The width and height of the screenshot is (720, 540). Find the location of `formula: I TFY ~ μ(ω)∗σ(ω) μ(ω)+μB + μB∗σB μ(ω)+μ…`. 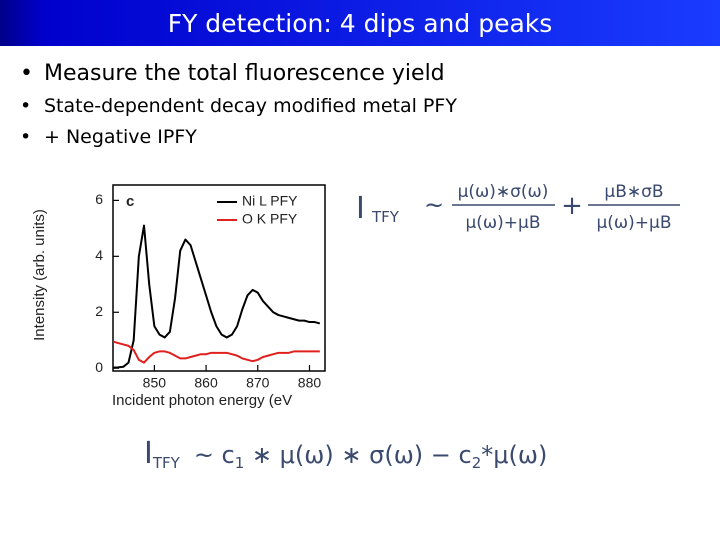

formula: I TFY ~ μ(ω)∗σ(ω) μ(ω)+μB + μB∗σB μ(ω)+μ… is located at coordinates (518, 207).